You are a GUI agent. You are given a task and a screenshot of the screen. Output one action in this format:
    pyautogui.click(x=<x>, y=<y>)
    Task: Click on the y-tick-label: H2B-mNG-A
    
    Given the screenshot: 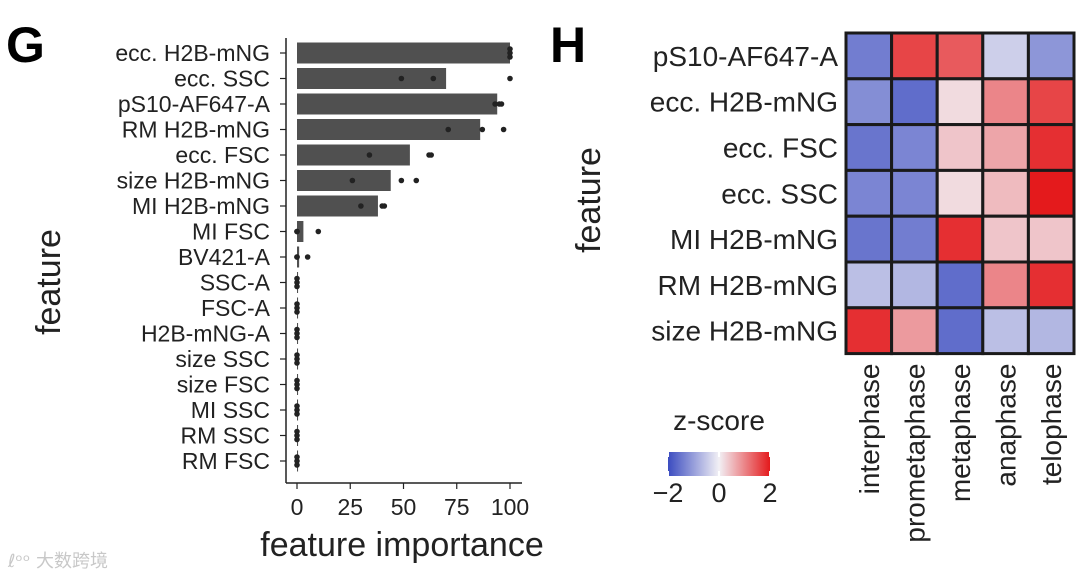 What is the action you would take?
    pyautogui.click(x=206, y=334)
    